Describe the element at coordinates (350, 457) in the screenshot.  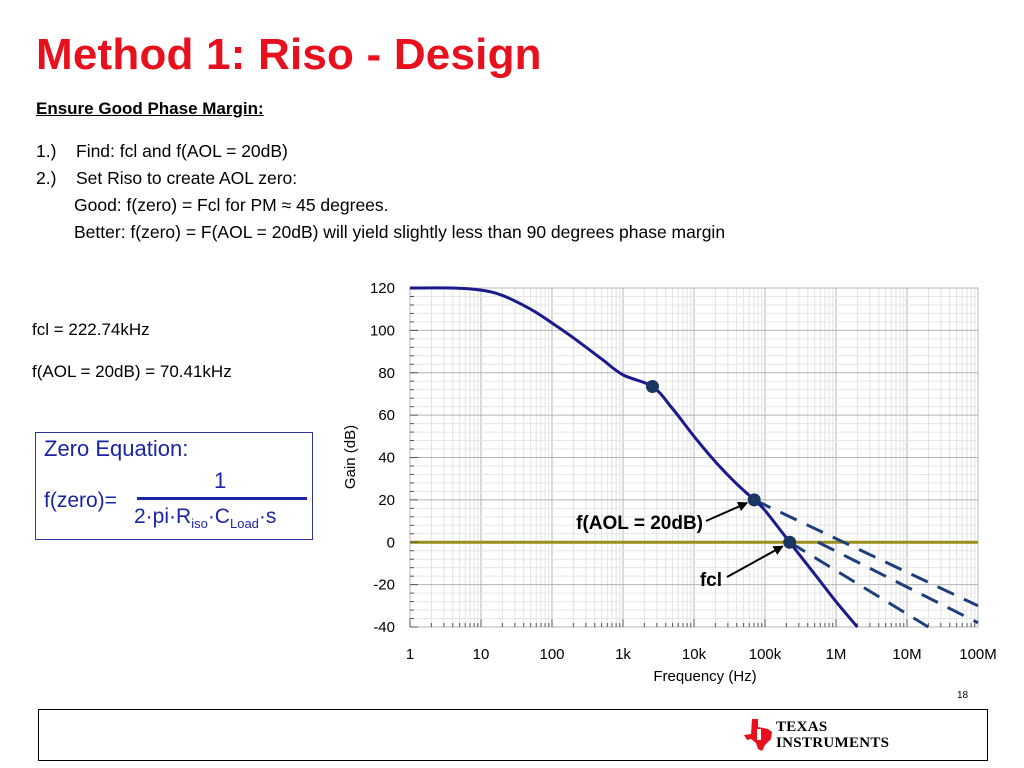
I see `y-axis-label: Gain (dB)` at that location.